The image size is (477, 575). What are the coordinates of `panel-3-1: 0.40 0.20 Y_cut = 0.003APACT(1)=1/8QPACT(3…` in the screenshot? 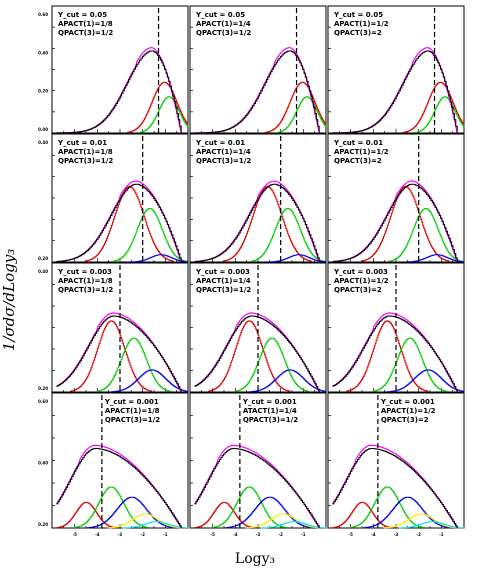 It's located at (113, 327).